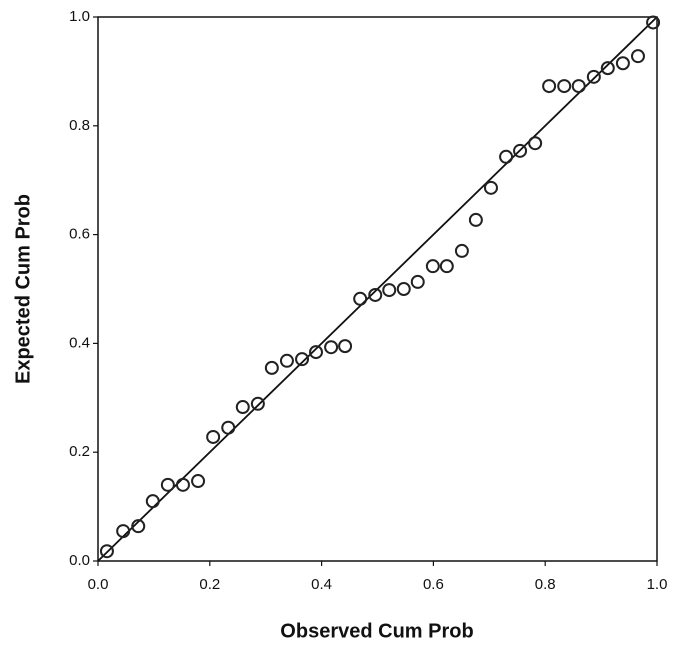 The image size is (678, 650). What do you see at coordinates (376, 631) in the screenshot?
I see `x-axis-title: Observed Cum Prob` at bounding box center [376, 631].